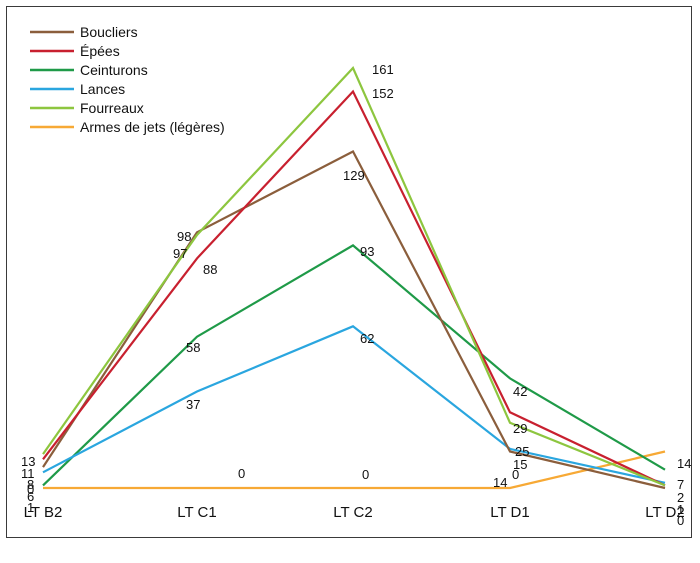  I want to click on data-label-epees-lt-d1: 29, so click(520, 428).